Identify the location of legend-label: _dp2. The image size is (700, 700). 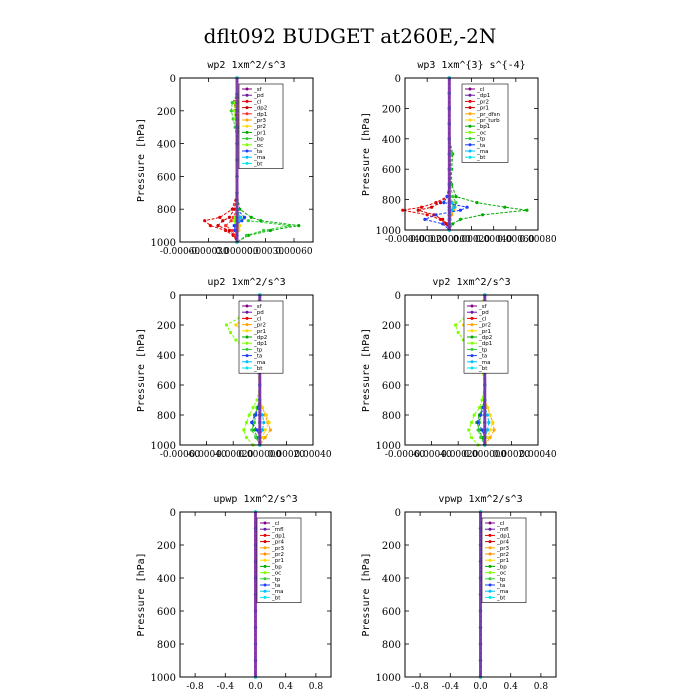
(260, 109).